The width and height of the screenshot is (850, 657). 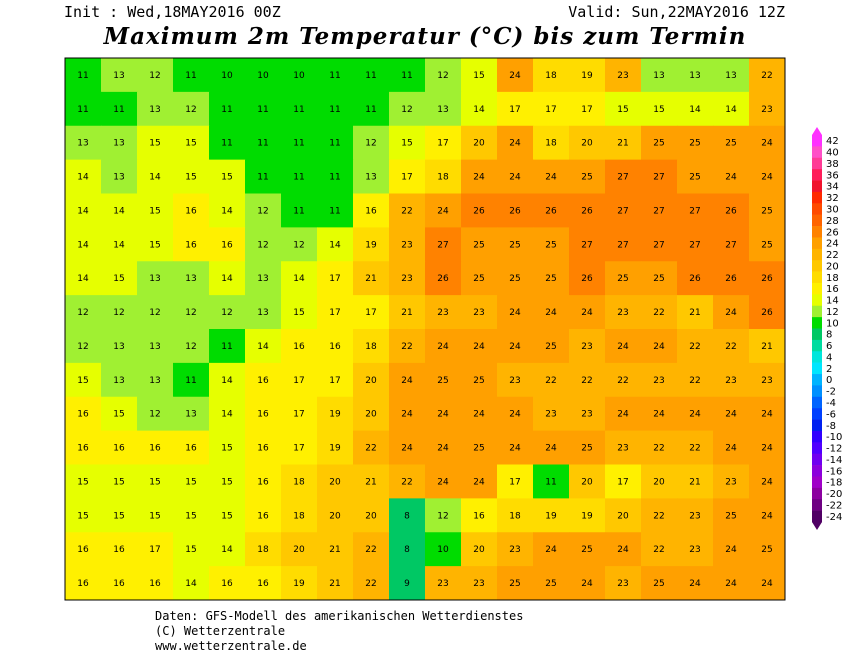 I want to click on legend-label: -2, so click(x=831, y=392).